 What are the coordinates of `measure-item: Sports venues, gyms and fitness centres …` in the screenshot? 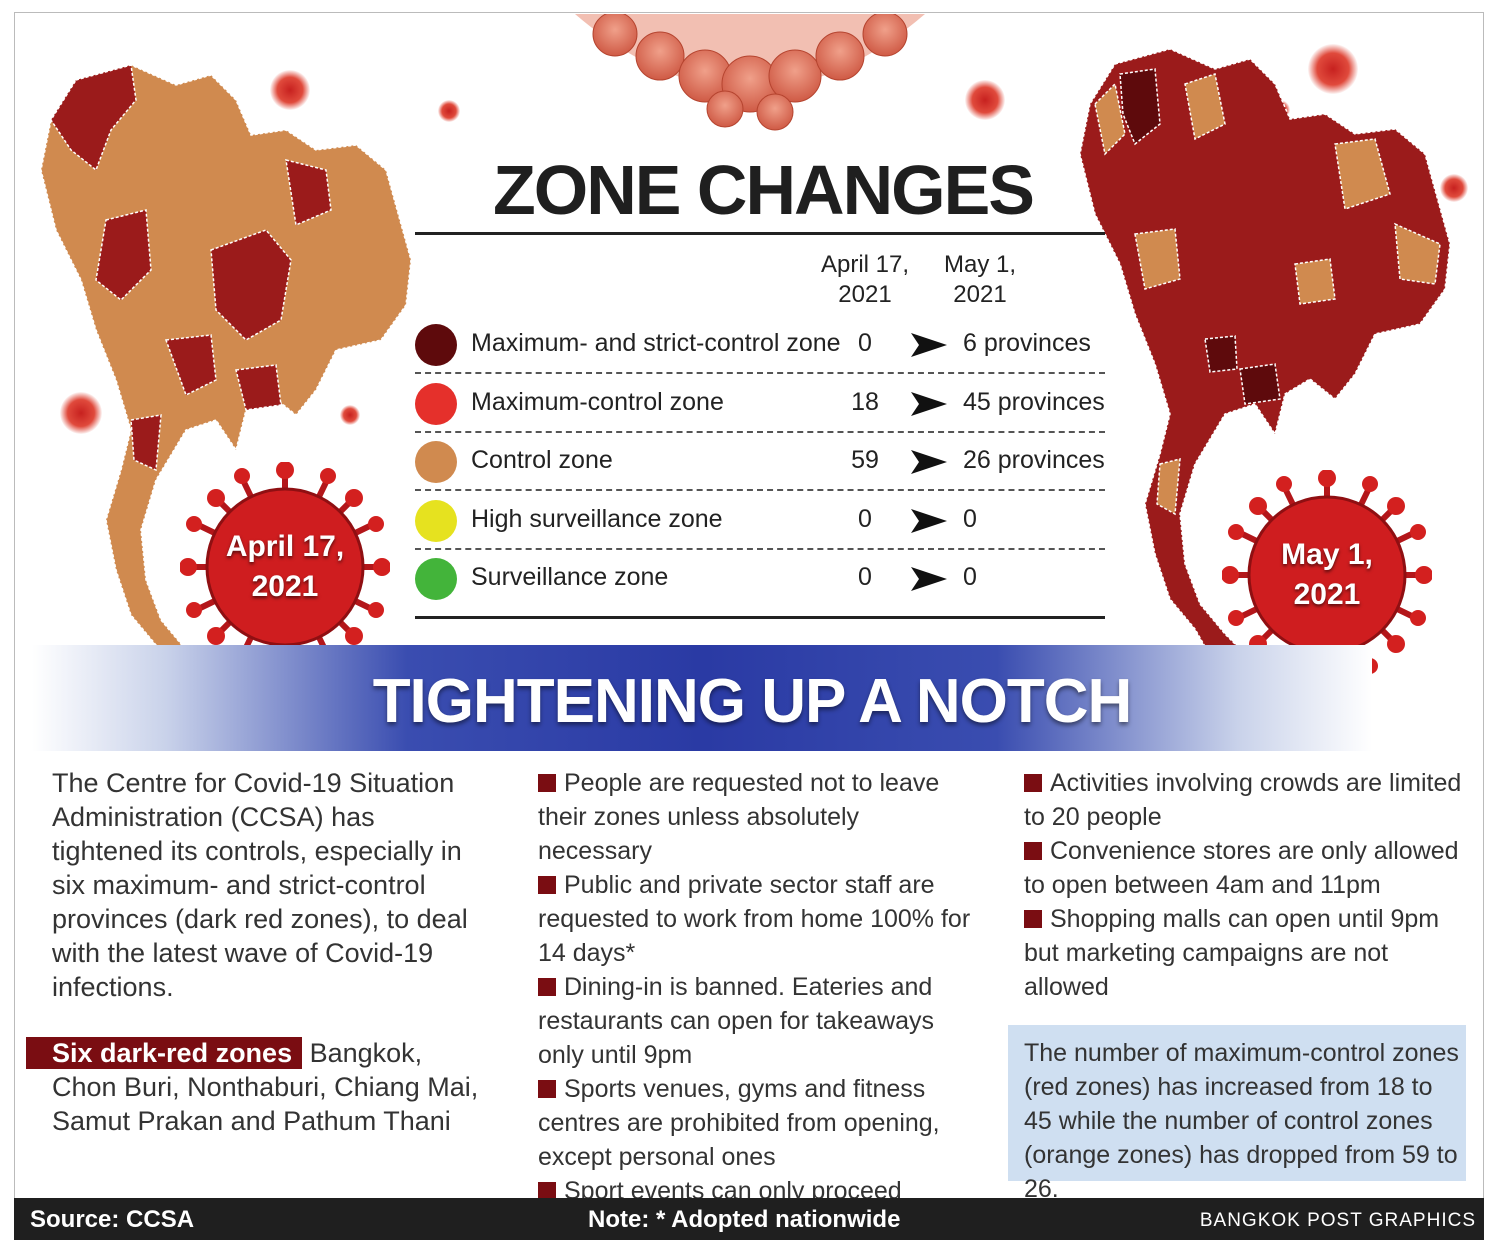 It's located at (739, 1123).